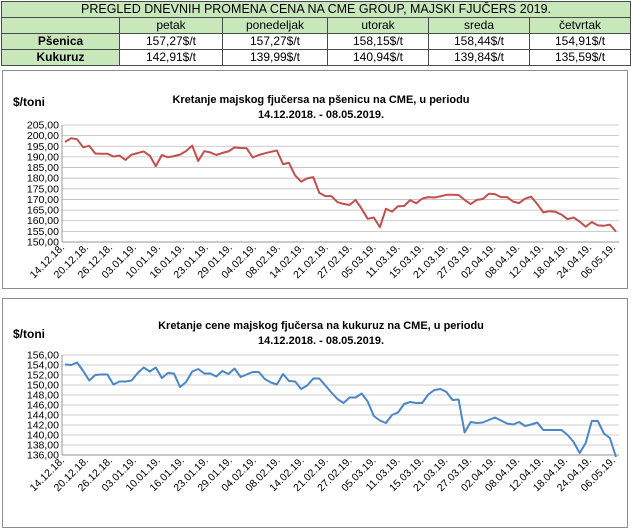 The width and height of the screenshot is (631, 531). What do you see at coordinates (43, 200) in the screenshot?
I see `wheat-y-tick-label: 170,00` at bounding box center [43, 200].